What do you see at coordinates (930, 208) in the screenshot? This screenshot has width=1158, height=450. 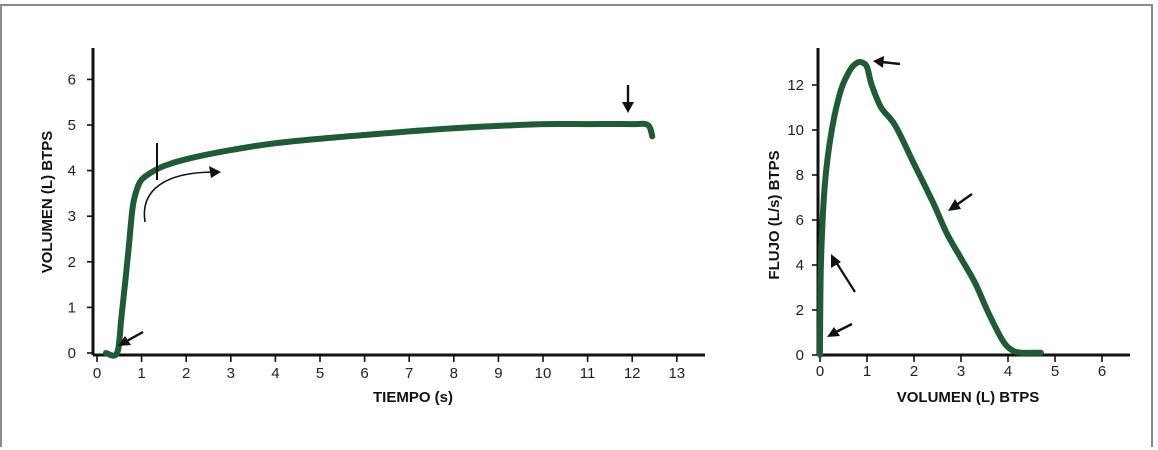 I see `data-line-flow` at bounding box center [930, 208].